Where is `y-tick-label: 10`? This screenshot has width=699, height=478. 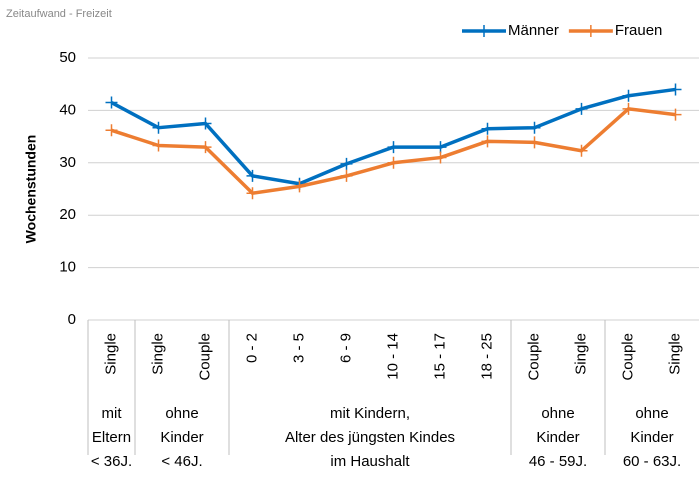 y-tick-label: 10 is located at coordinates (67, 267).